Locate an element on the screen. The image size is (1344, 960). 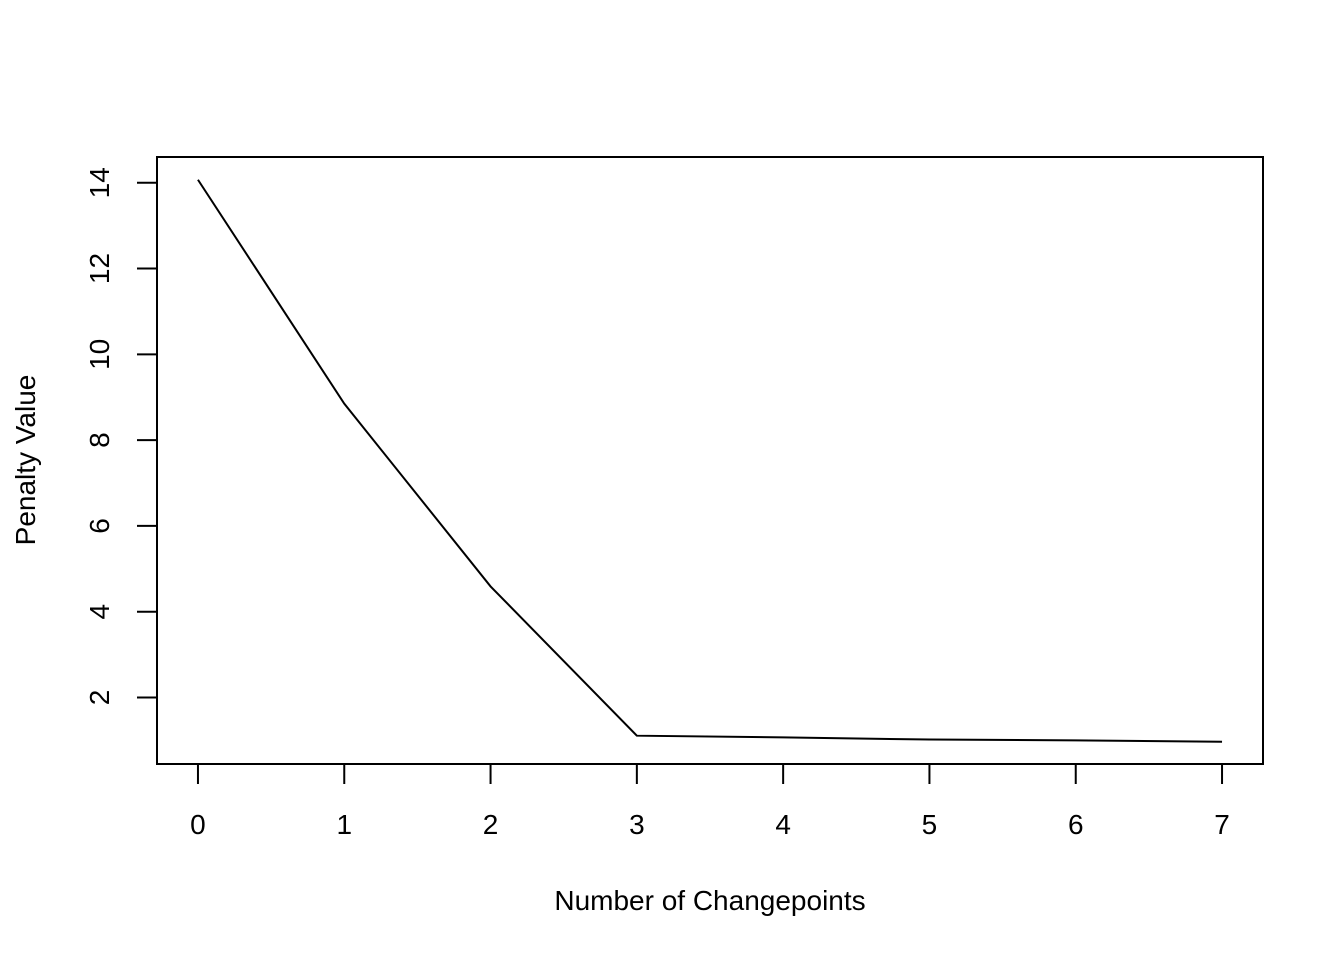
y-tick-label: 6 is located at coordinates (99, 526).